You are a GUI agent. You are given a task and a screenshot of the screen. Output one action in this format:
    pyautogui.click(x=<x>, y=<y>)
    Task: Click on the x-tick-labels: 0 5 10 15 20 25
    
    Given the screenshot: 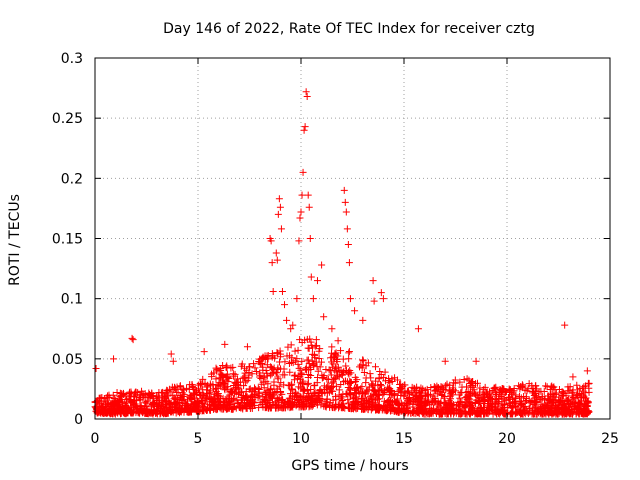 What is the action you would take?
    pyautogui.click(x=355, y=439)
    